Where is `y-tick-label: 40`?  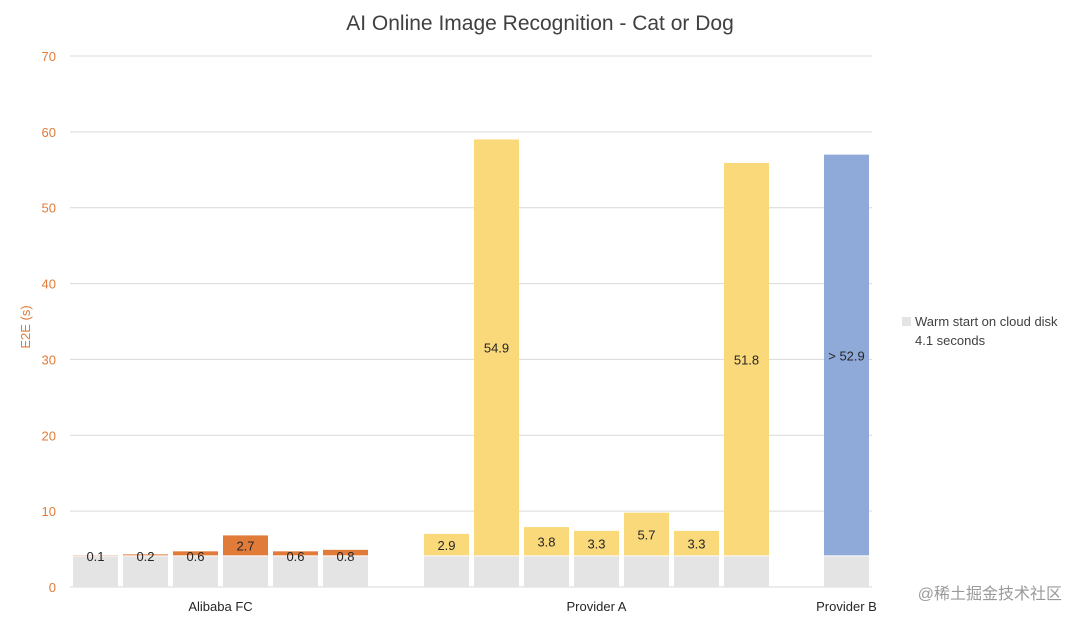 y-tick-label: 40 is located at coordinates (49, 284).